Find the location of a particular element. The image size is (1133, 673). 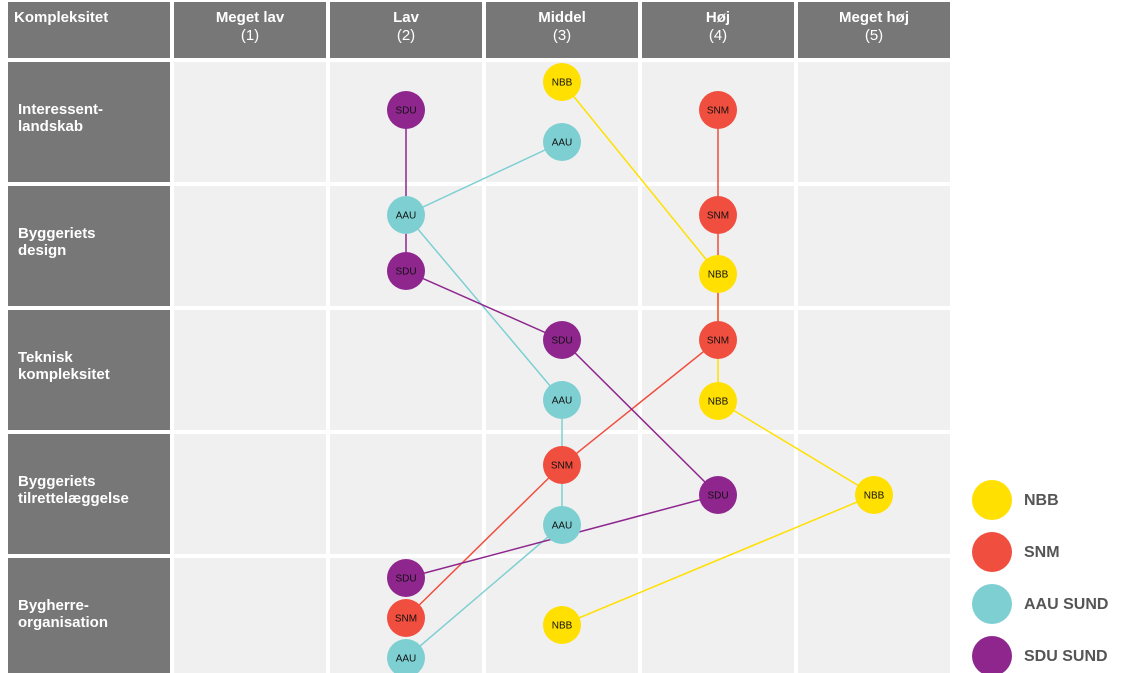

column-number: (5) is located at coordinates (874, 35).